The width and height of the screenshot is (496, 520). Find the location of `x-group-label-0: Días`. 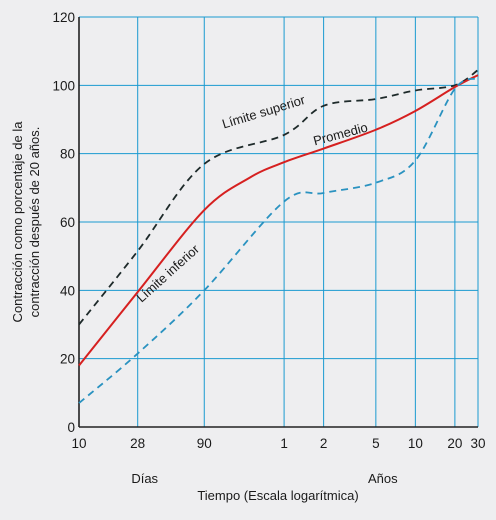

x-group-label-0: Días is located at coordinates (144, 478).